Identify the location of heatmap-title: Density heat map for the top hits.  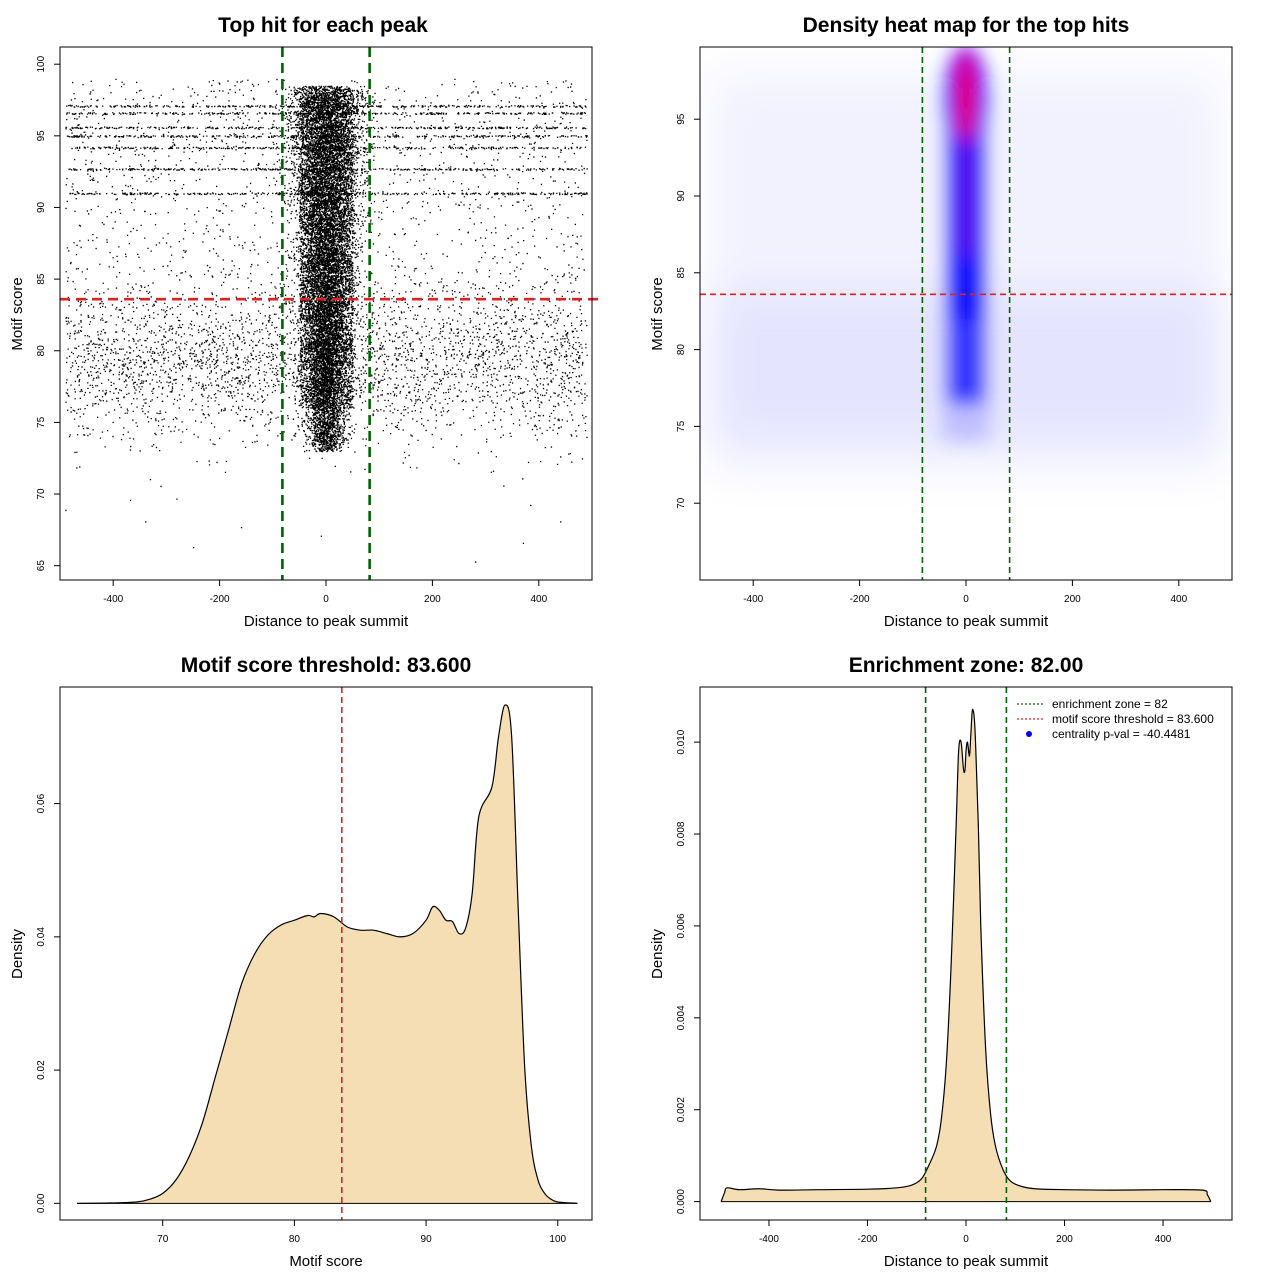
(966, 25).